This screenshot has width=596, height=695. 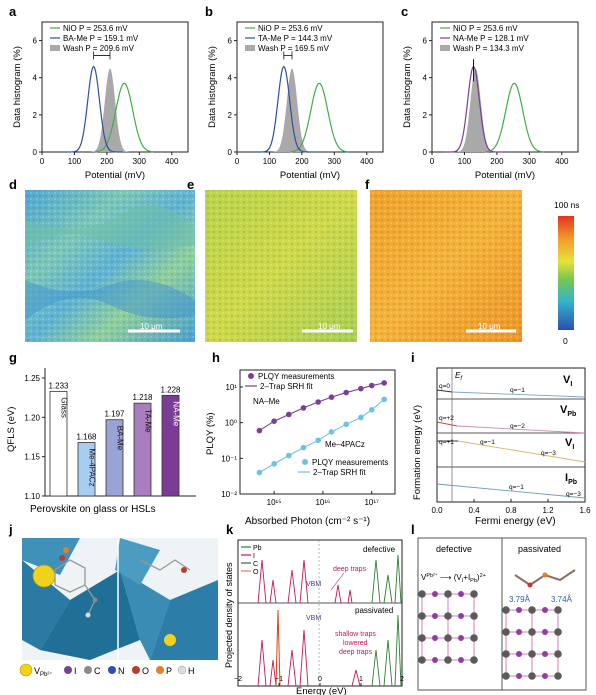 I want to click on svg-text: C, so click(x=255, y=564).